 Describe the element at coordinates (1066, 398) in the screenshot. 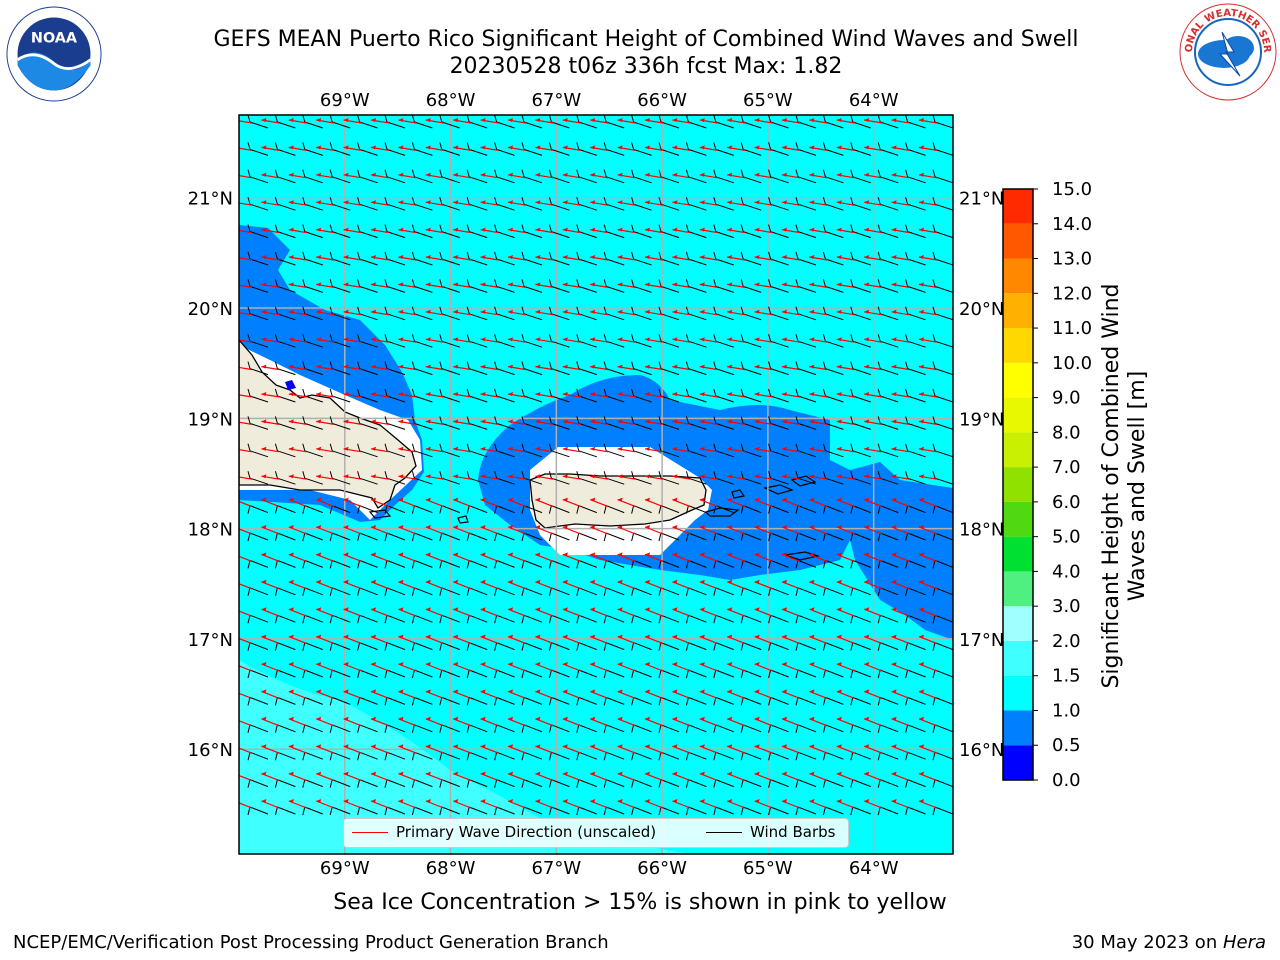

I see `colorbar-tick-label-11: 9.0` at that location.